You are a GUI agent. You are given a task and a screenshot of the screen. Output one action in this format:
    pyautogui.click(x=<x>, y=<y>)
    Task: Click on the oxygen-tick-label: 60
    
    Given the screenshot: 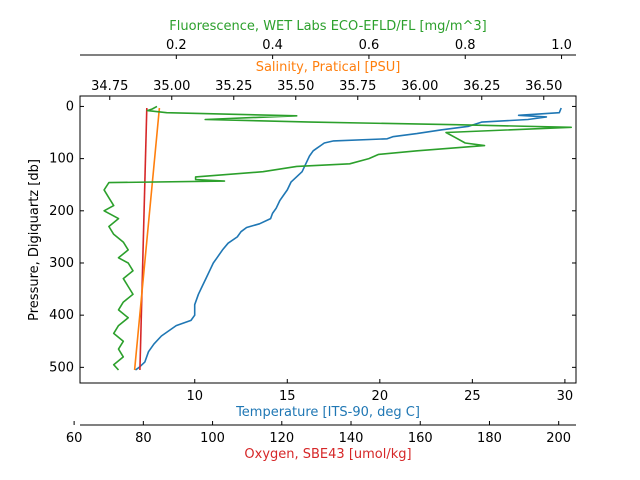 What is the action you would take?
    pyautogui.click(x=74, y=438)
    